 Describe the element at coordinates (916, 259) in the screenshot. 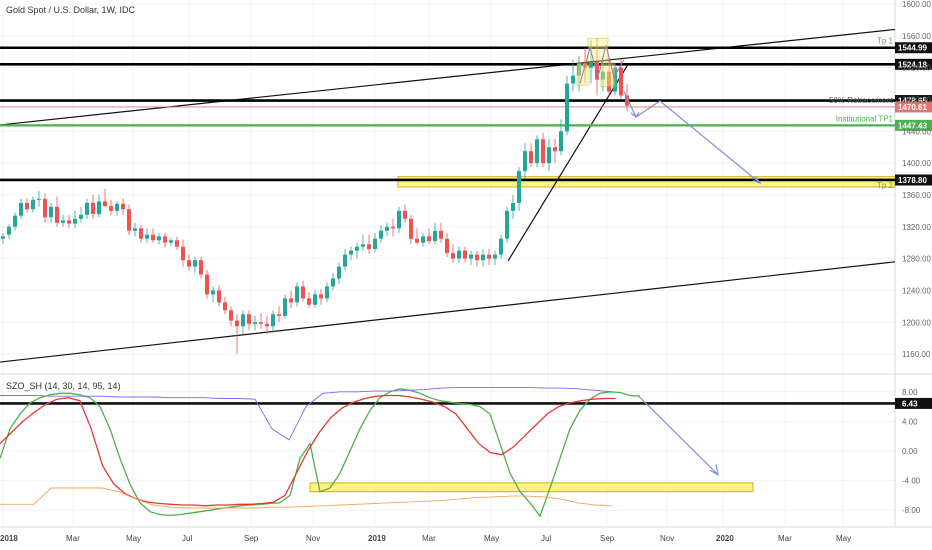

I see `price-tick: 1280.00` at that location.